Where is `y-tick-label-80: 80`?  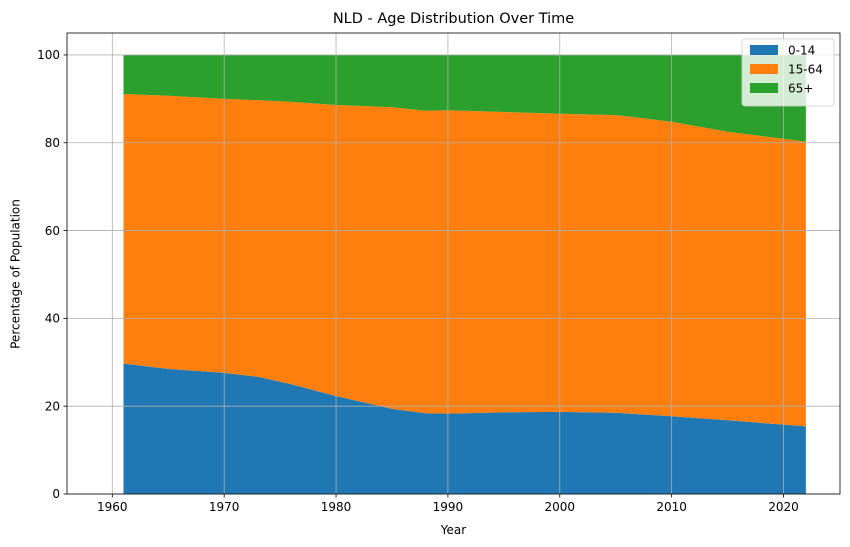 y-tick-label-80: 80 is located at coordinates (52, 143).